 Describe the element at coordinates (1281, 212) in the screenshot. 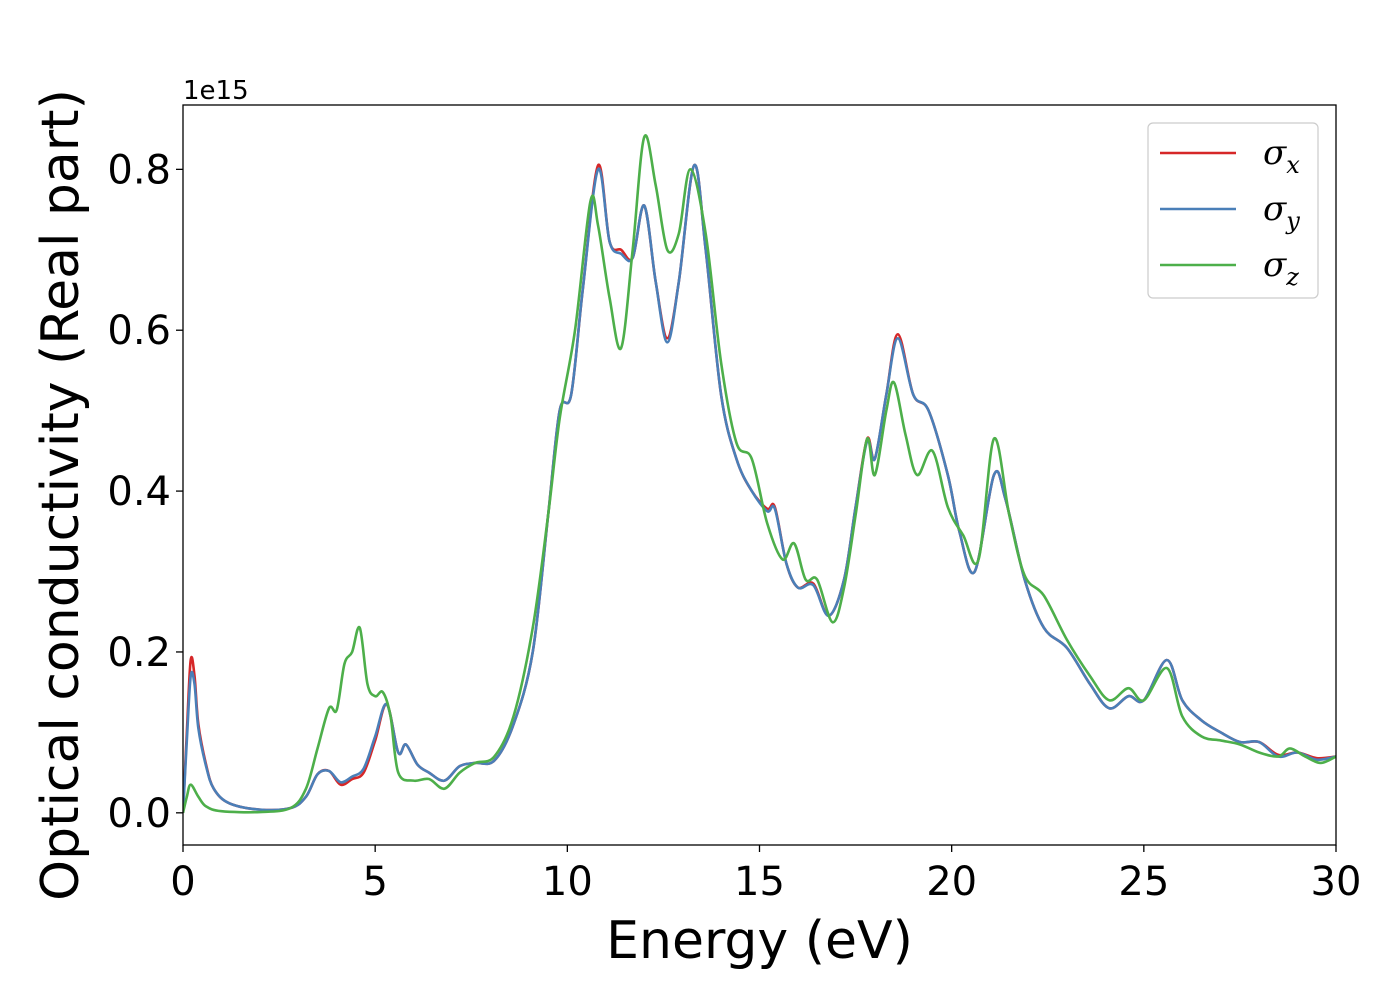

I see `legend-label-y: σy` at that location.